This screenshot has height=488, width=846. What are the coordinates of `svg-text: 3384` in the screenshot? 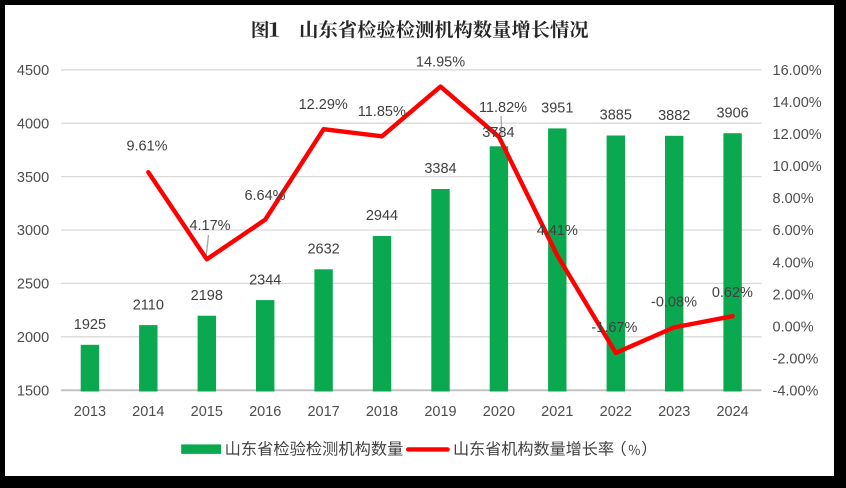 It's located at (440, 169).